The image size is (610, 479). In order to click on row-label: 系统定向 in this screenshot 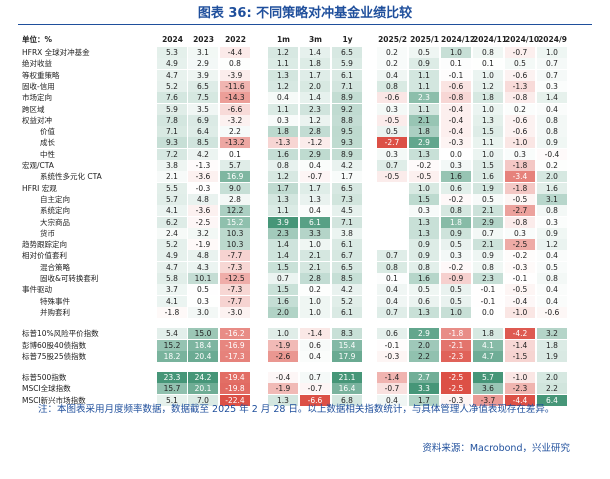, I will do `click(55, 211)`.